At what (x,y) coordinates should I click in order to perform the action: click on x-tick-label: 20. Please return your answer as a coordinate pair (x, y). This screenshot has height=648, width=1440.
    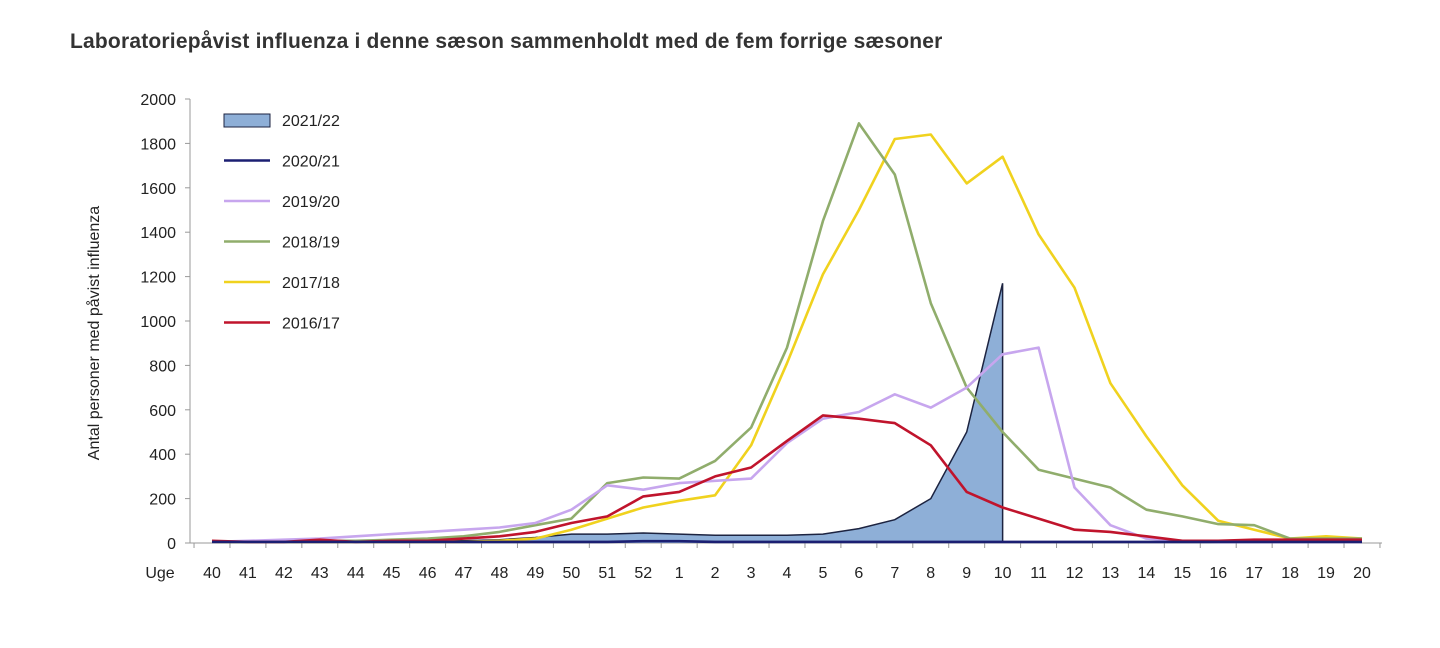
    Looking at the image, I should click on (1362, 573).